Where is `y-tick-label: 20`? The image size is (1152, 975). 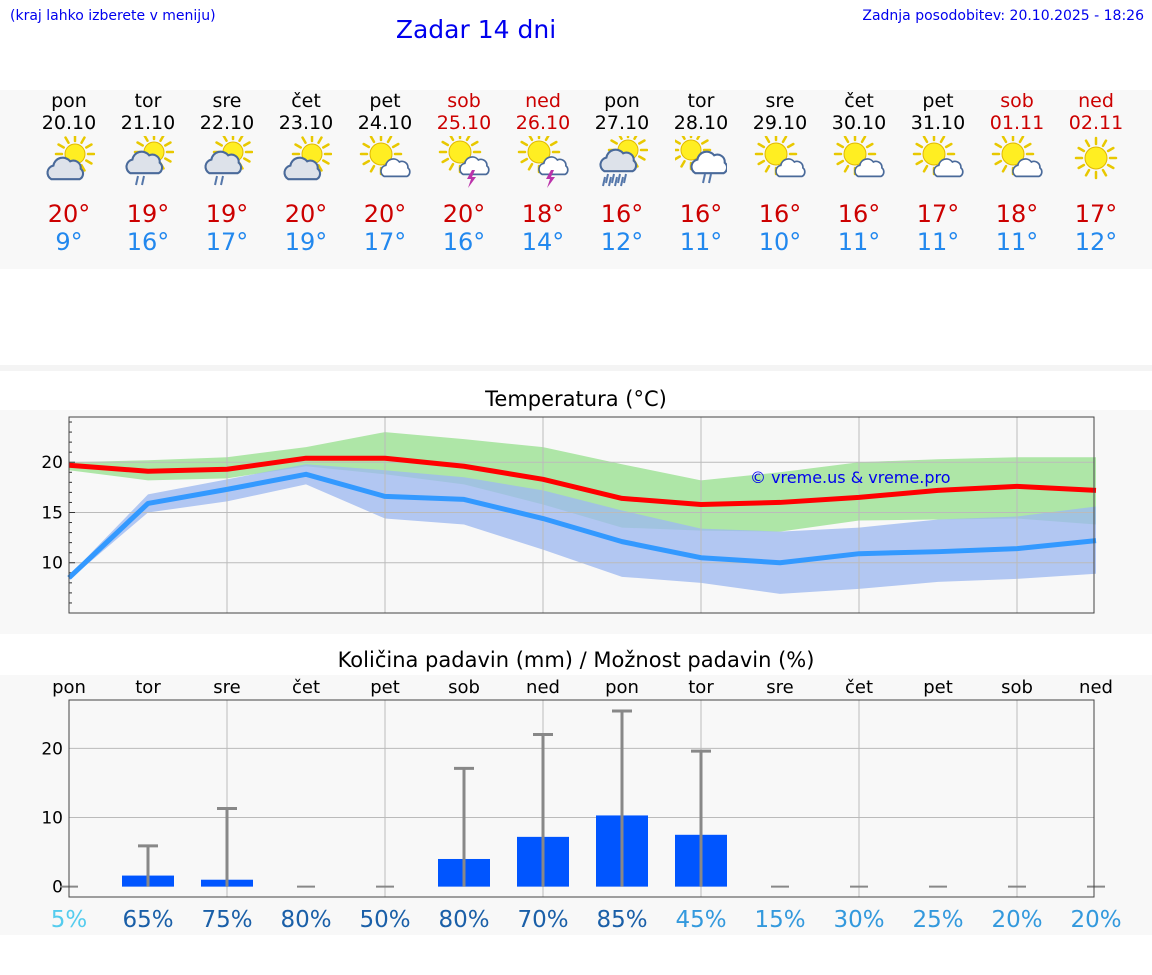 y-tick-label: 20 is located at coordinates (52, 463).